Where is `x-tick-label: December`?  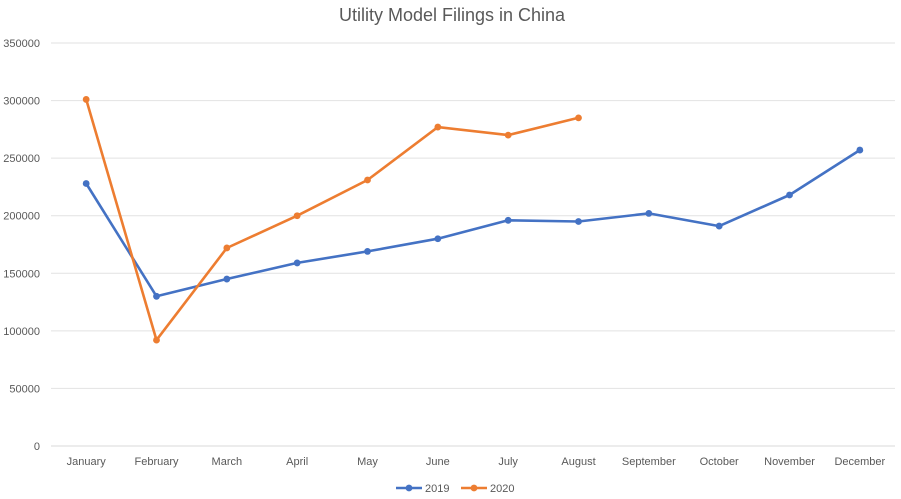 x-tick-label: December is located at coordinates (859, 462).